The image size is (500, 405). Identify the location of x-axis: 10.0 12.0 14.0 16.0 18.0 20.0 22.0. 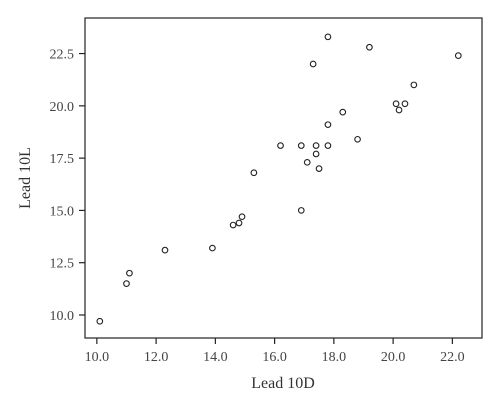
(275, 351).